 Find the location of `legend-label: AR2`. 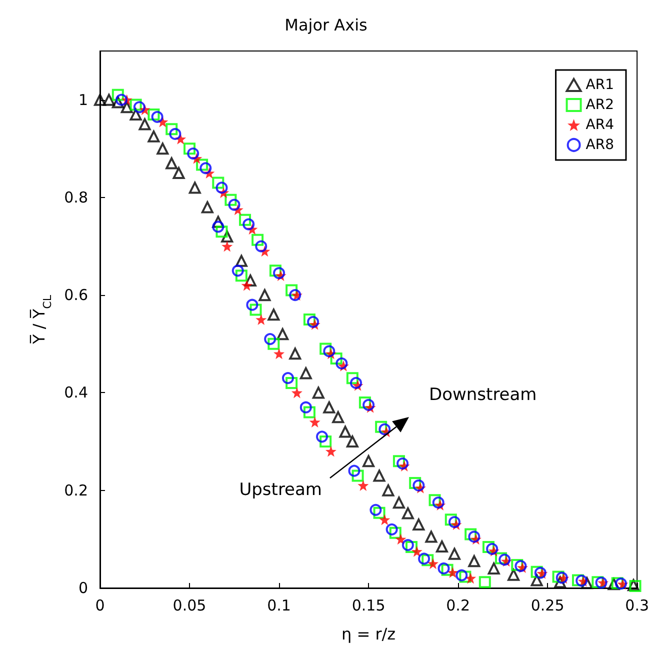

legend-label: AR2 is located at coordinates (600, 105).